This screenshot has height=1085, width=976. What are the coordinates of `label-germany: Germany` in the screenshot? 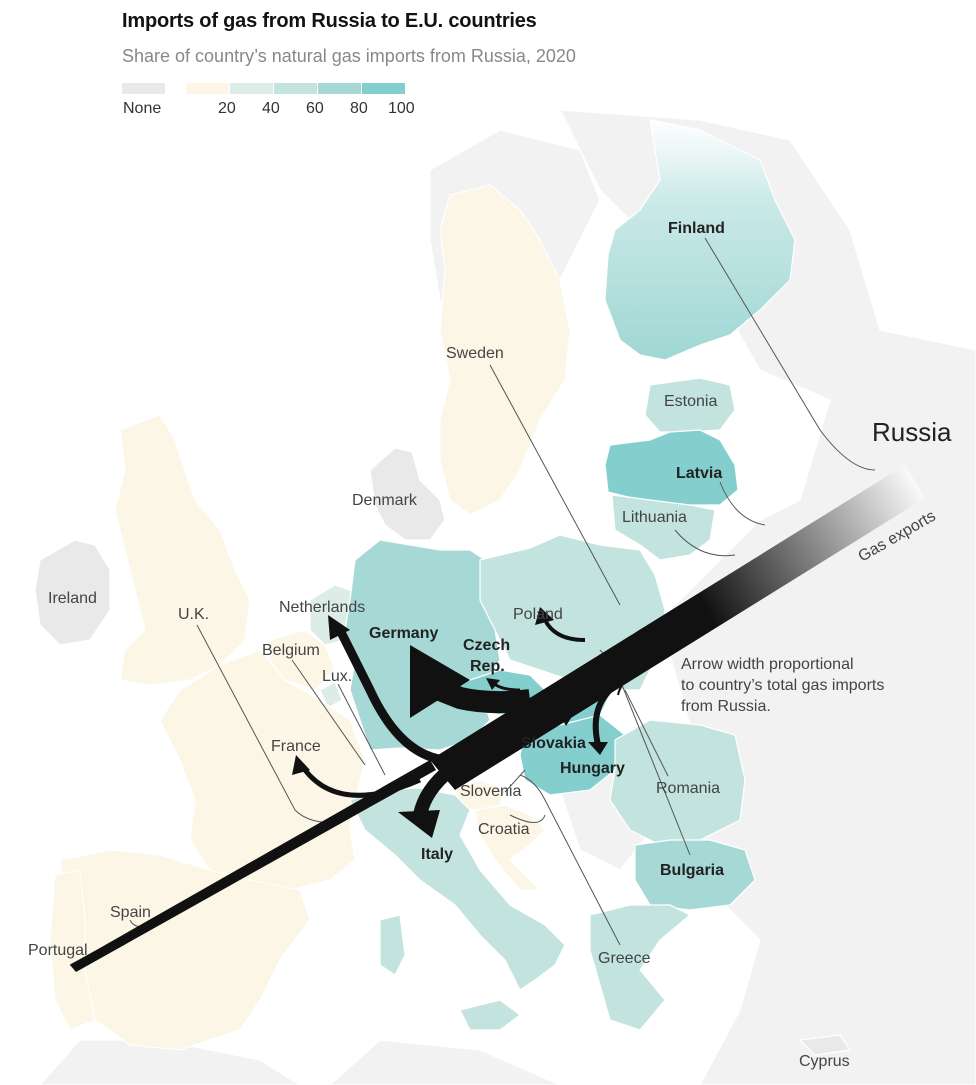 It's located at (403, 633).